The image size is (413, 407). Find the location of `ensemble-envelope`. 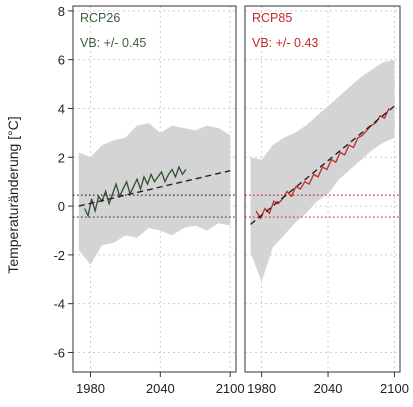

ensemble-envelope is located at coordinates (154, 194).